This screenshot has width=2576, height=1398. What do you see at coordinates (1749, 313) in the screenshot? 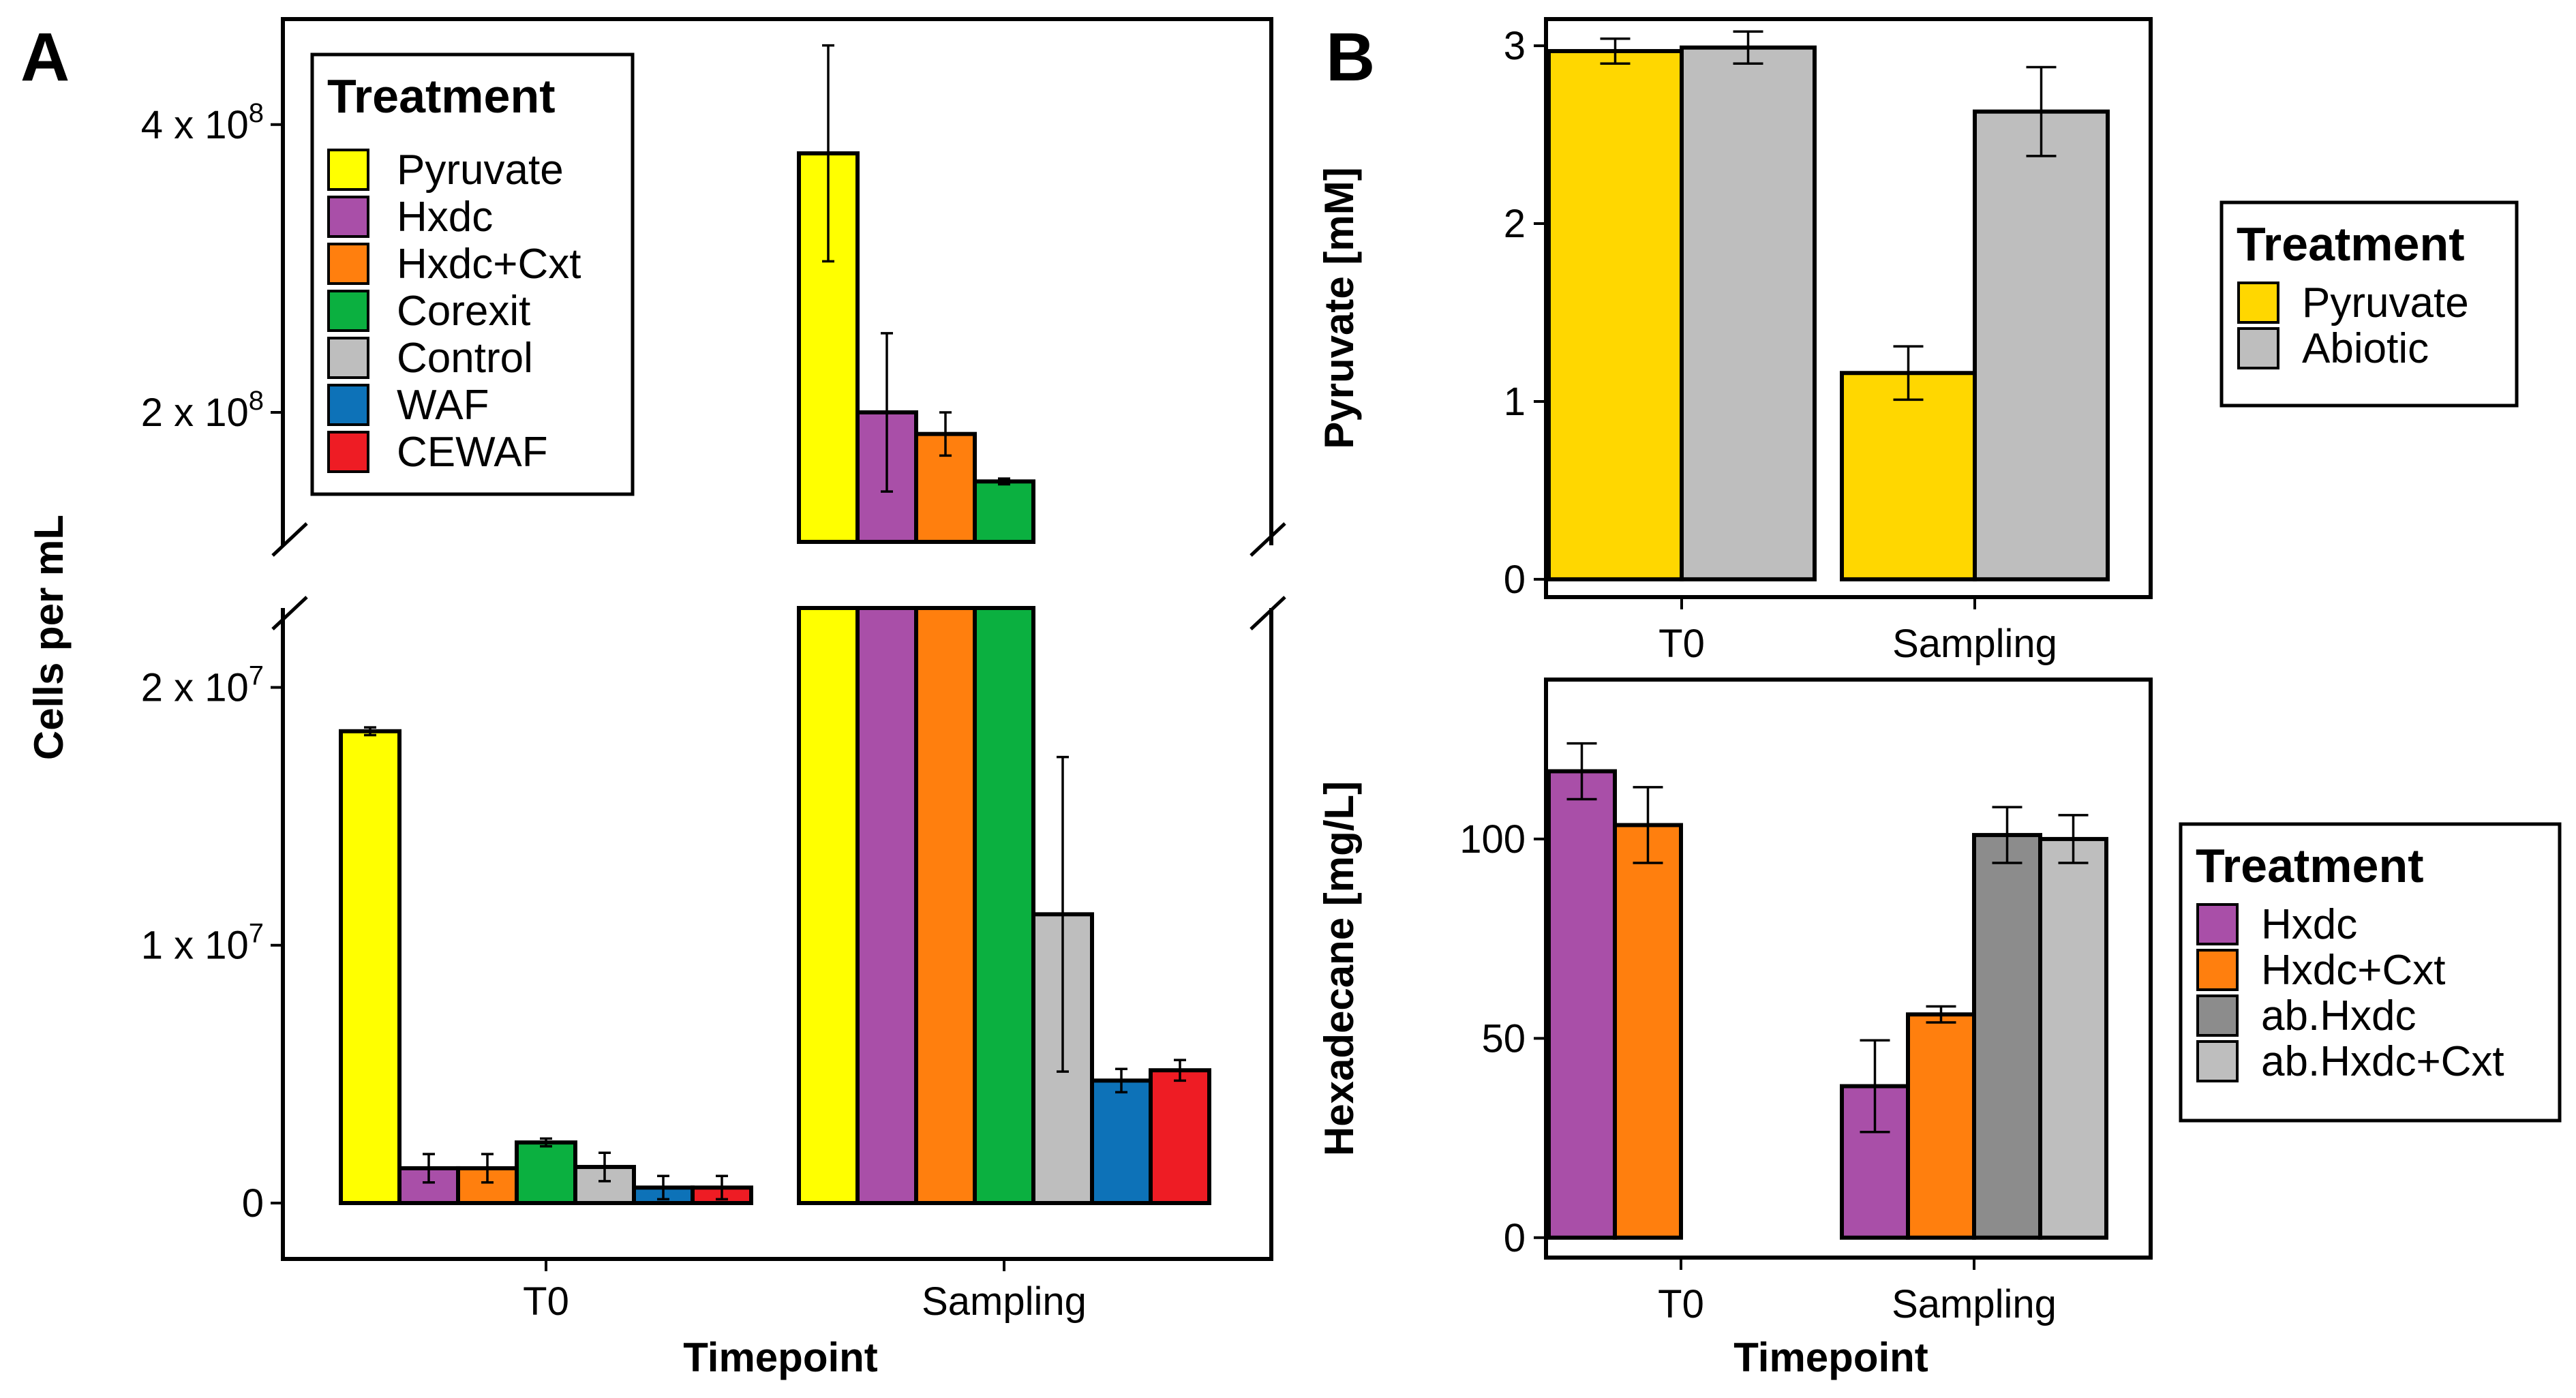
I see `bar-abiotic-t0` at bounding box center [1749, 313].